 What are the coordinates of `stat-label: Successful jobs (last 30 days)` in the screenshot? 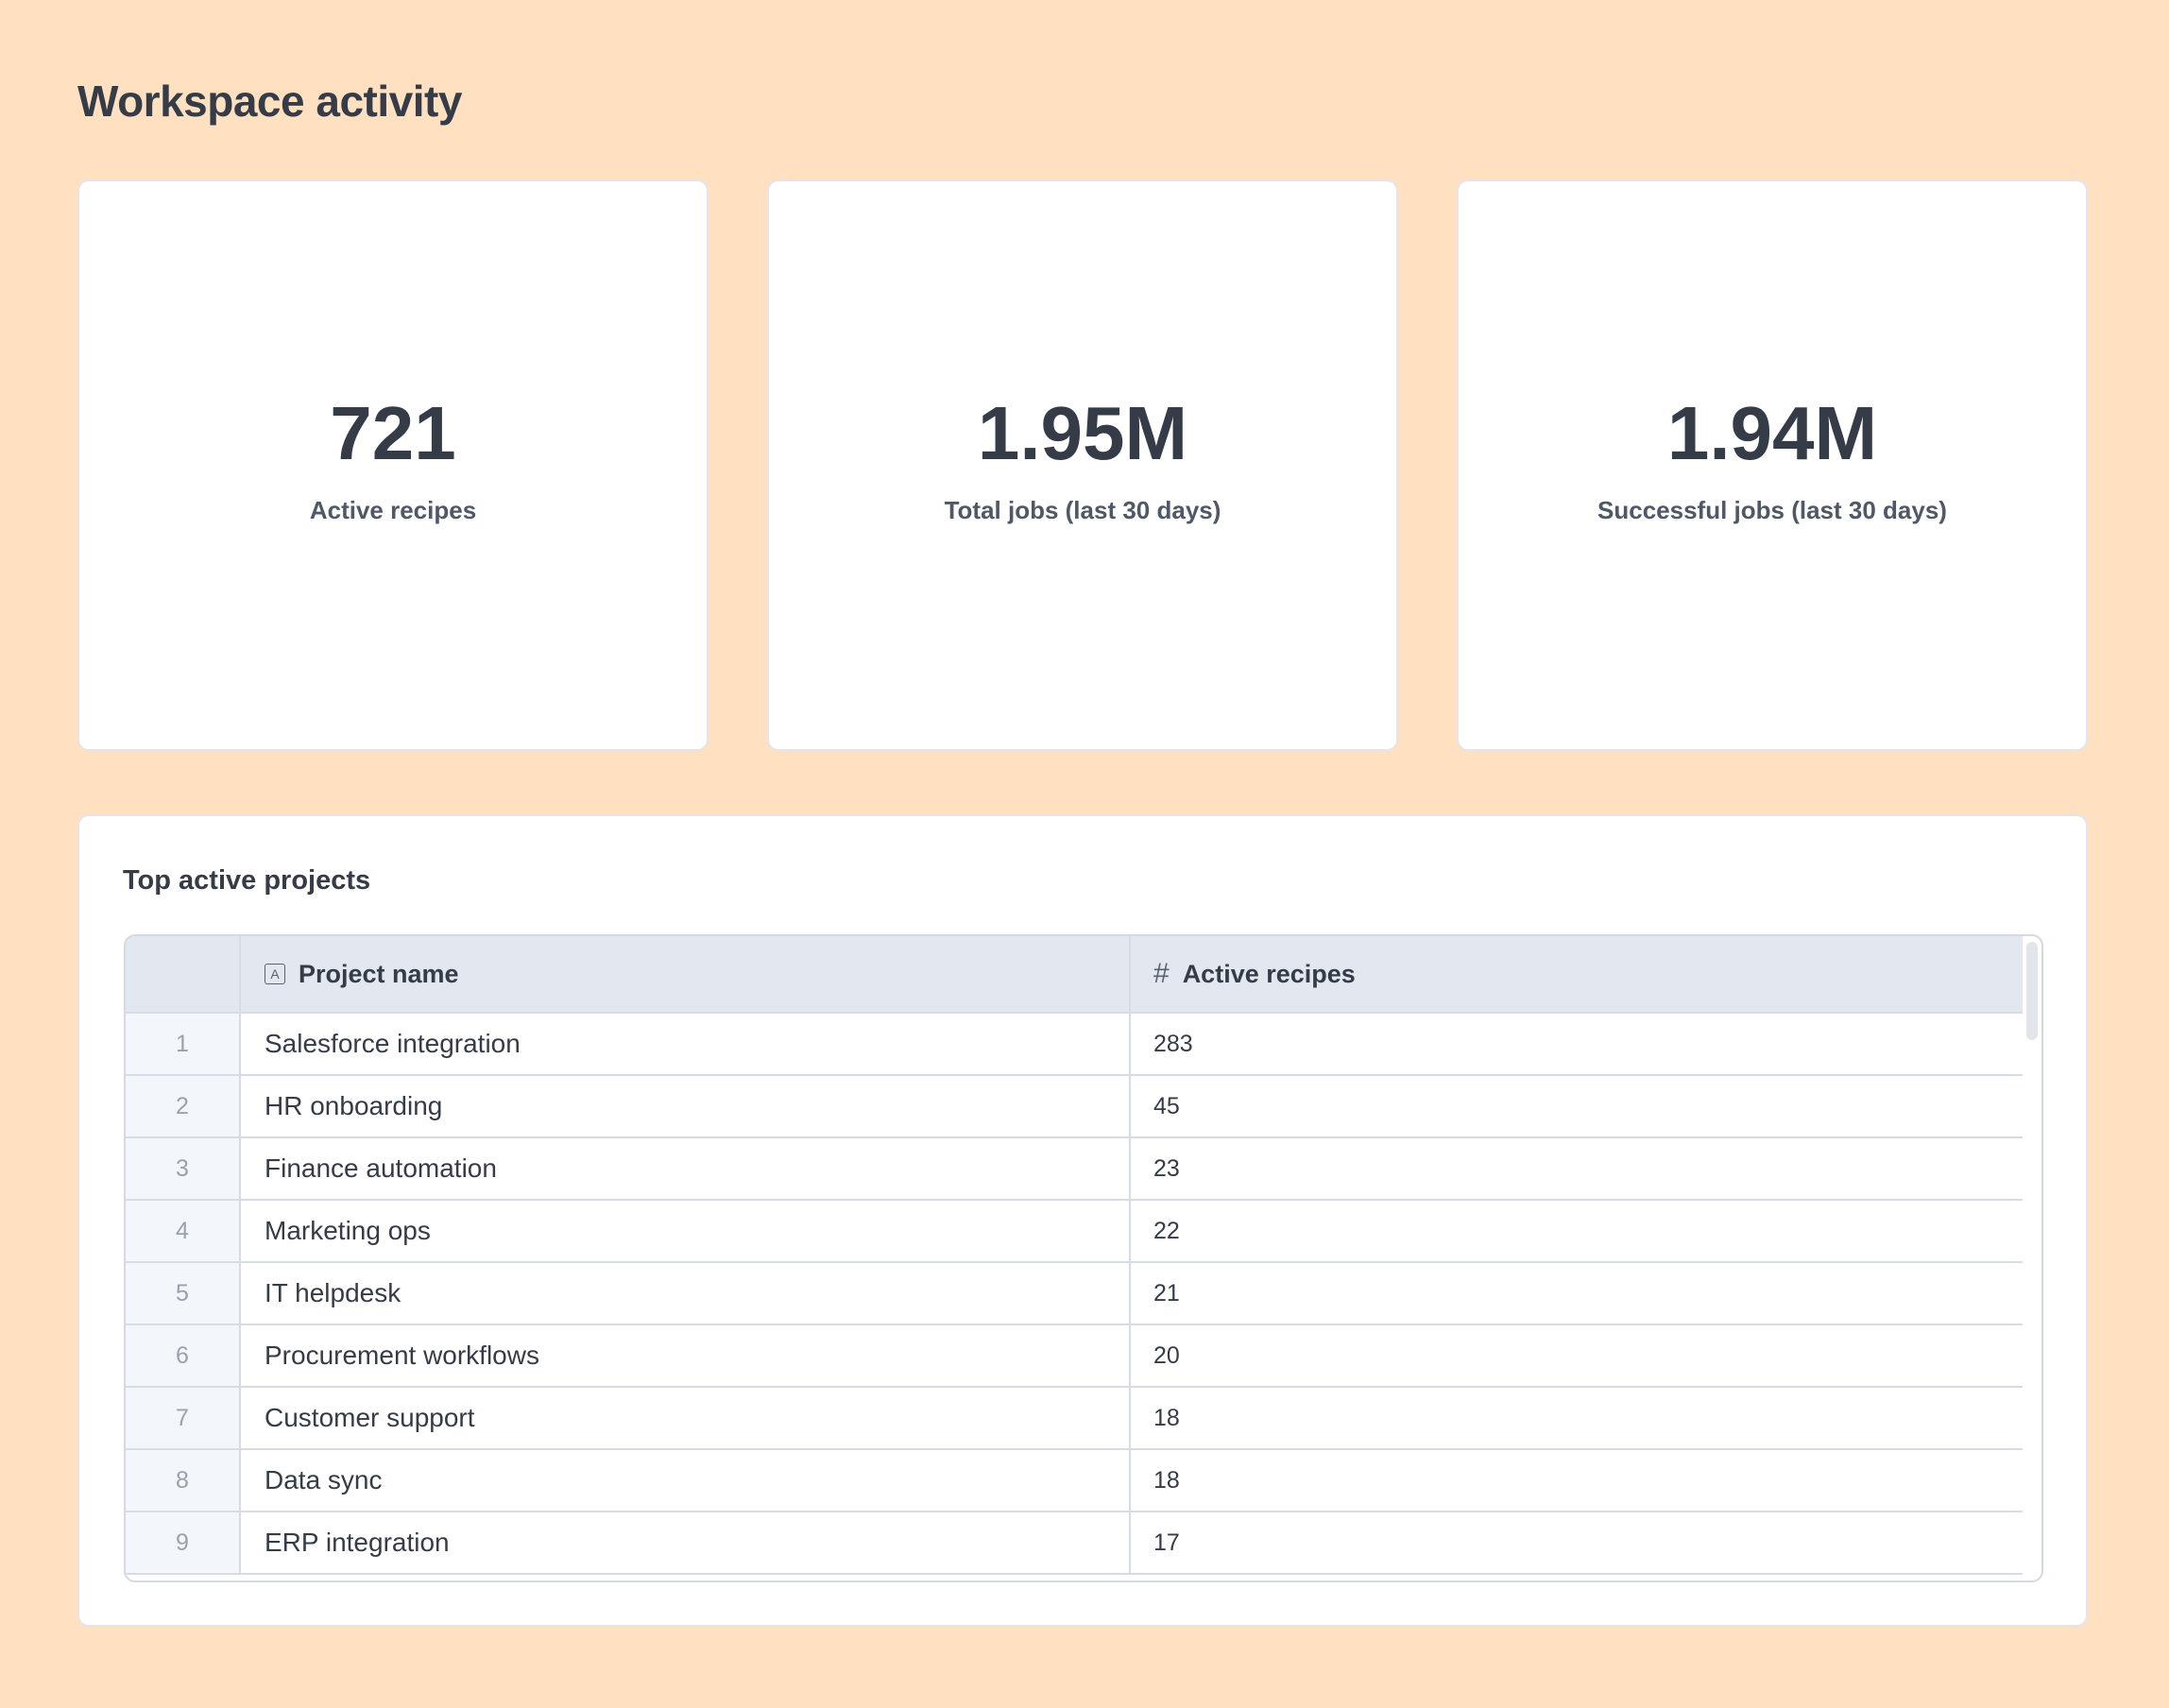 It's located at (1772, 510).